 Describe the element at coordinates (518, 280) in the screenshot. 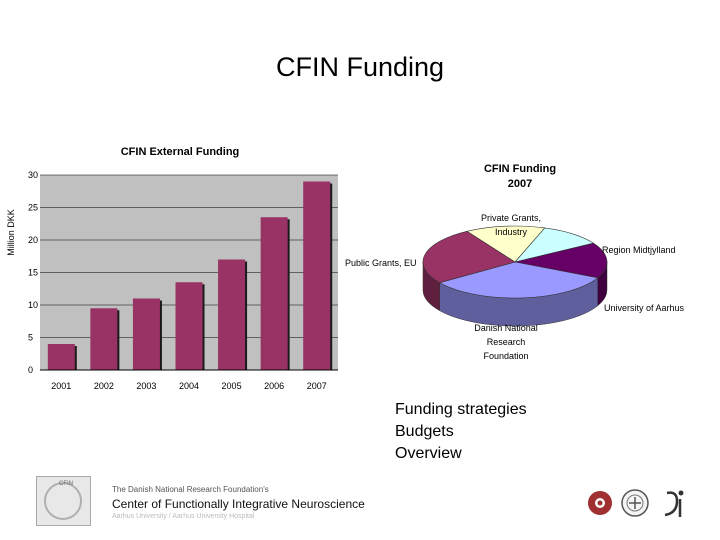

I see `pie-slice-Danish National Research Foundation` at that location.